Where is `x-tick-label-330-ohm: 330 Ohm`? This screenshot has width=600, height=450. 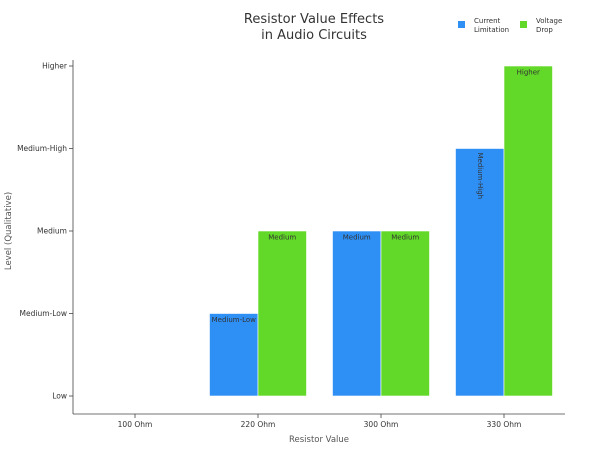 x-tick-label-330-ohm: 330 Ohm is located at coordinates (504, 424).